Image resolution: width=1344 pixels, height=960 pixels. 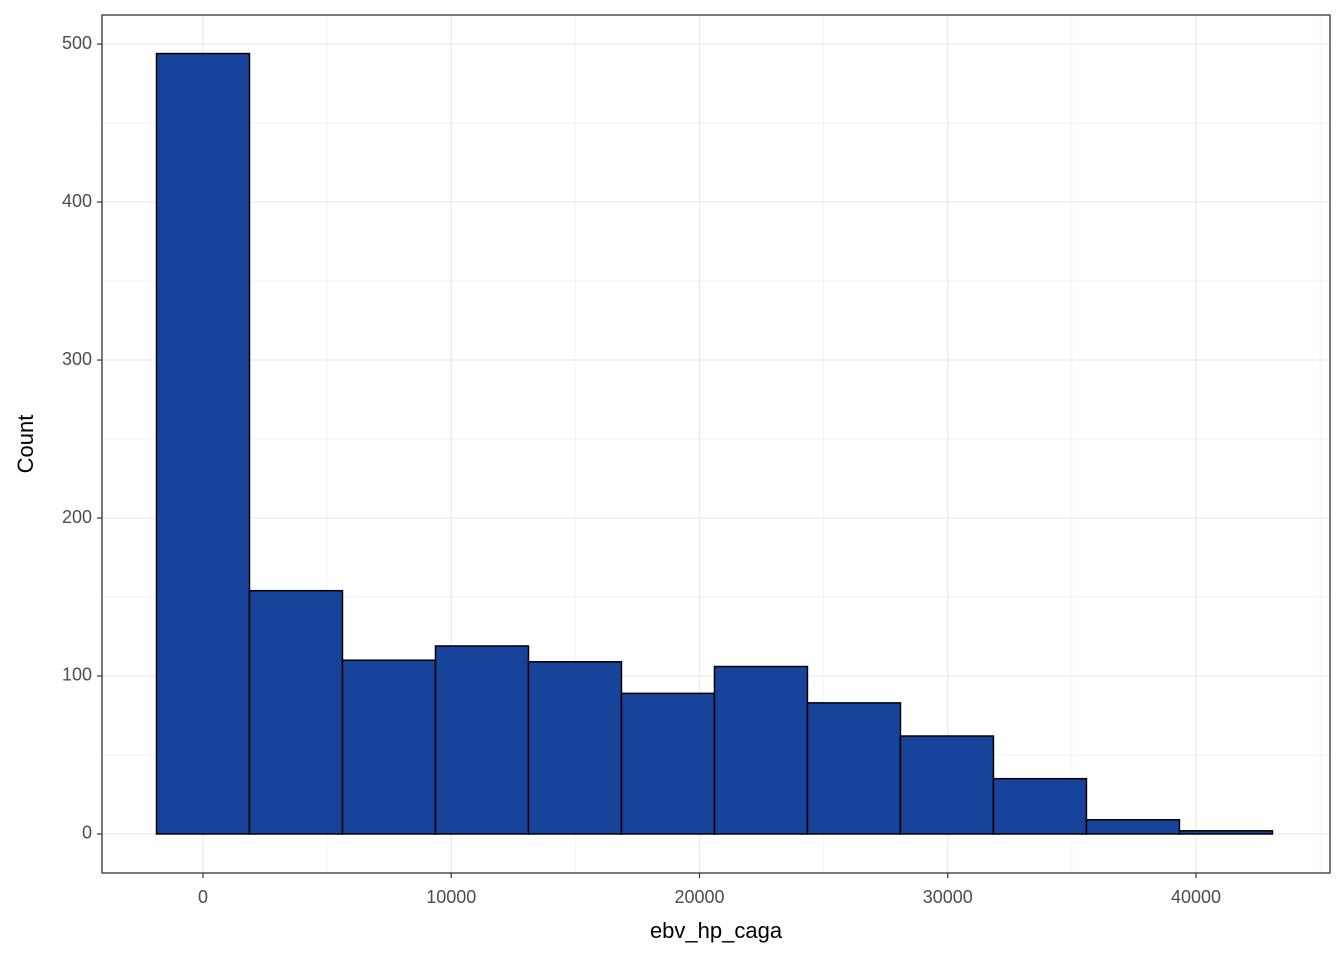 I want to click on x-tick-label: 10000, so click(x=451, y=897).